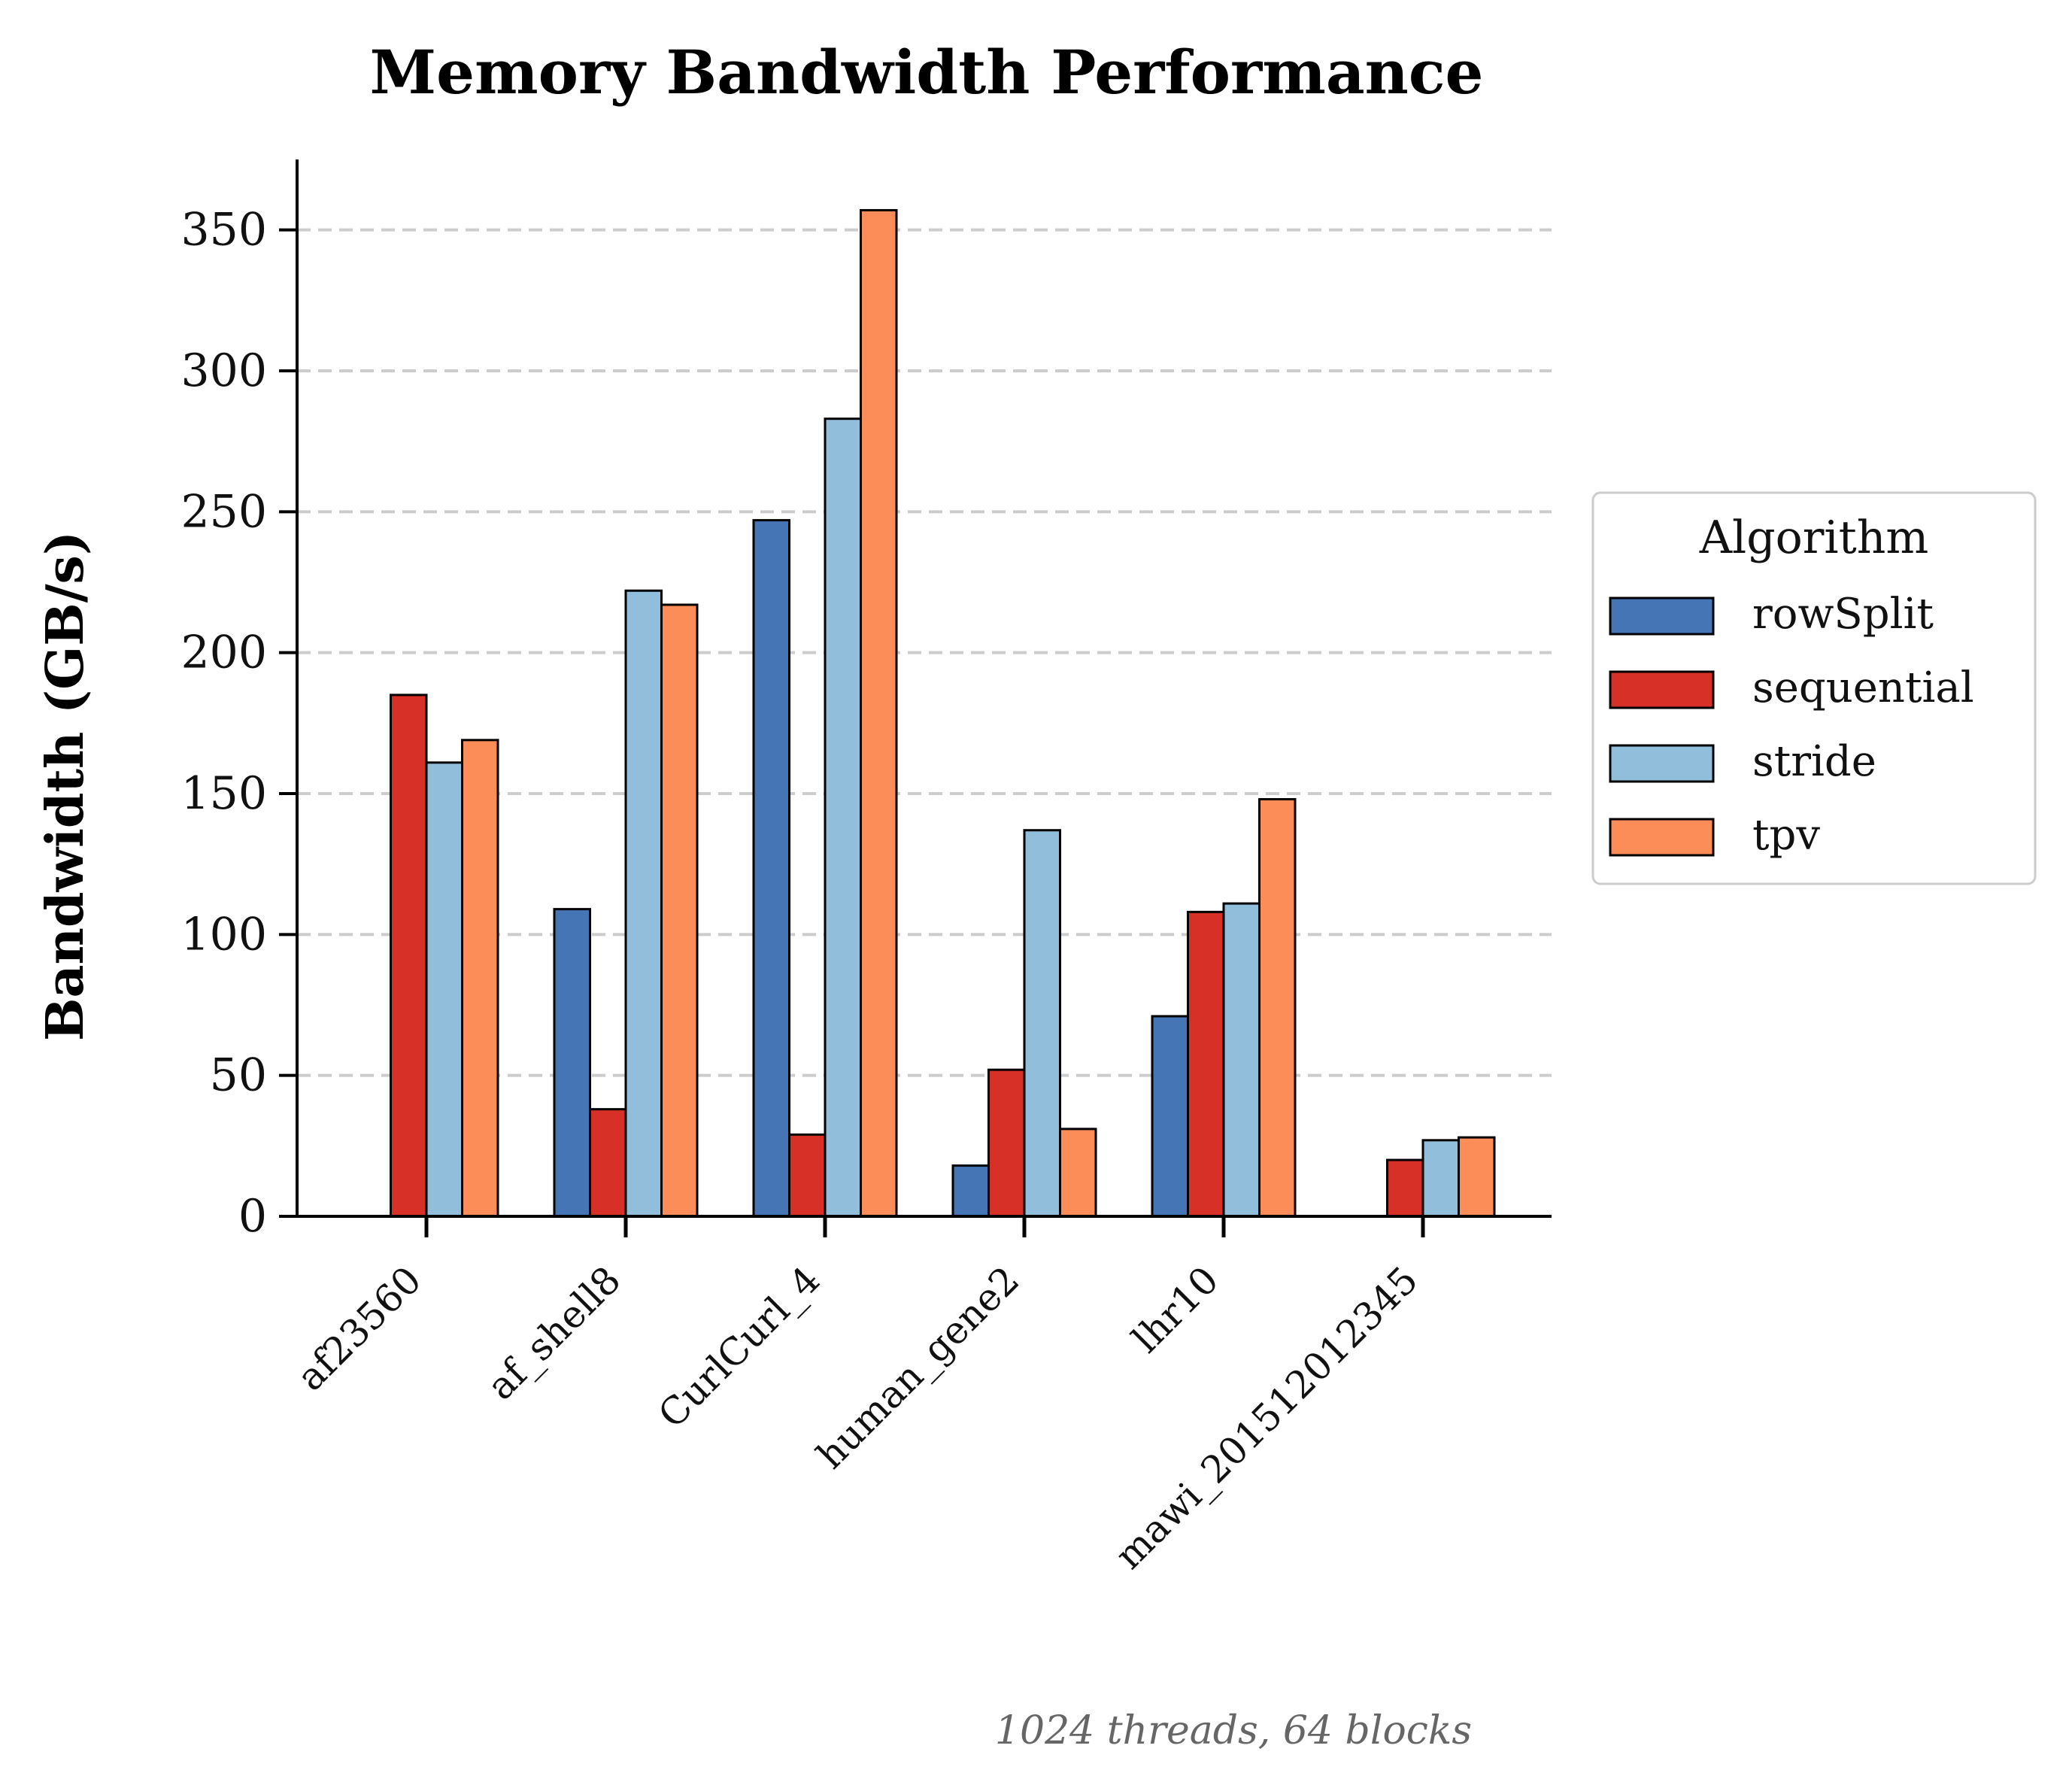 The image size is (2072, 1788). What do you see at coordinates (927, 73) in the screenshot?
I see `chart-title: Memory Bandwidth Performance` at bounding box center [927, 73].